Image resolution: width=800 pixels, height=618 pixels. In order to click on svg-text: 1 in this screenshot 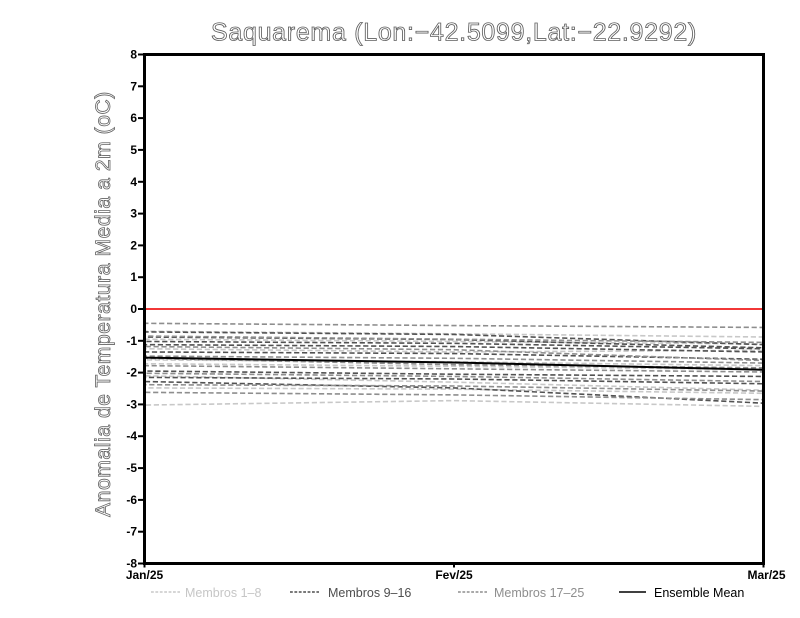, I will do `click(133, 277)`.